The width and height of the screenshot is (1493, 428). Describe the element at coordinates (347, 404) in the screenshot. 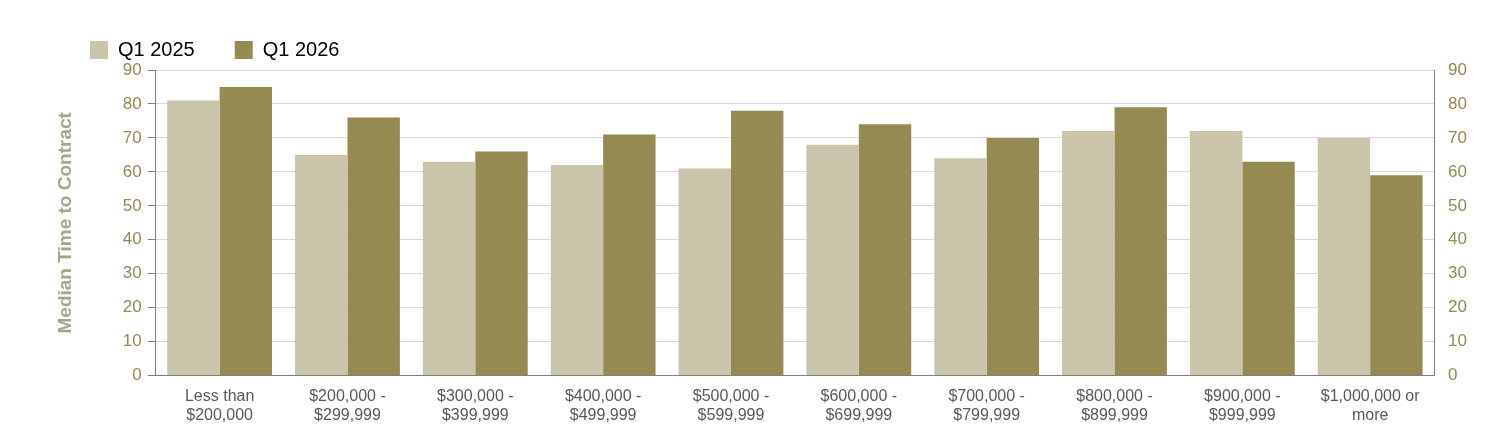

I see `x-tick-label: $200,000 - $299,999` at that location.